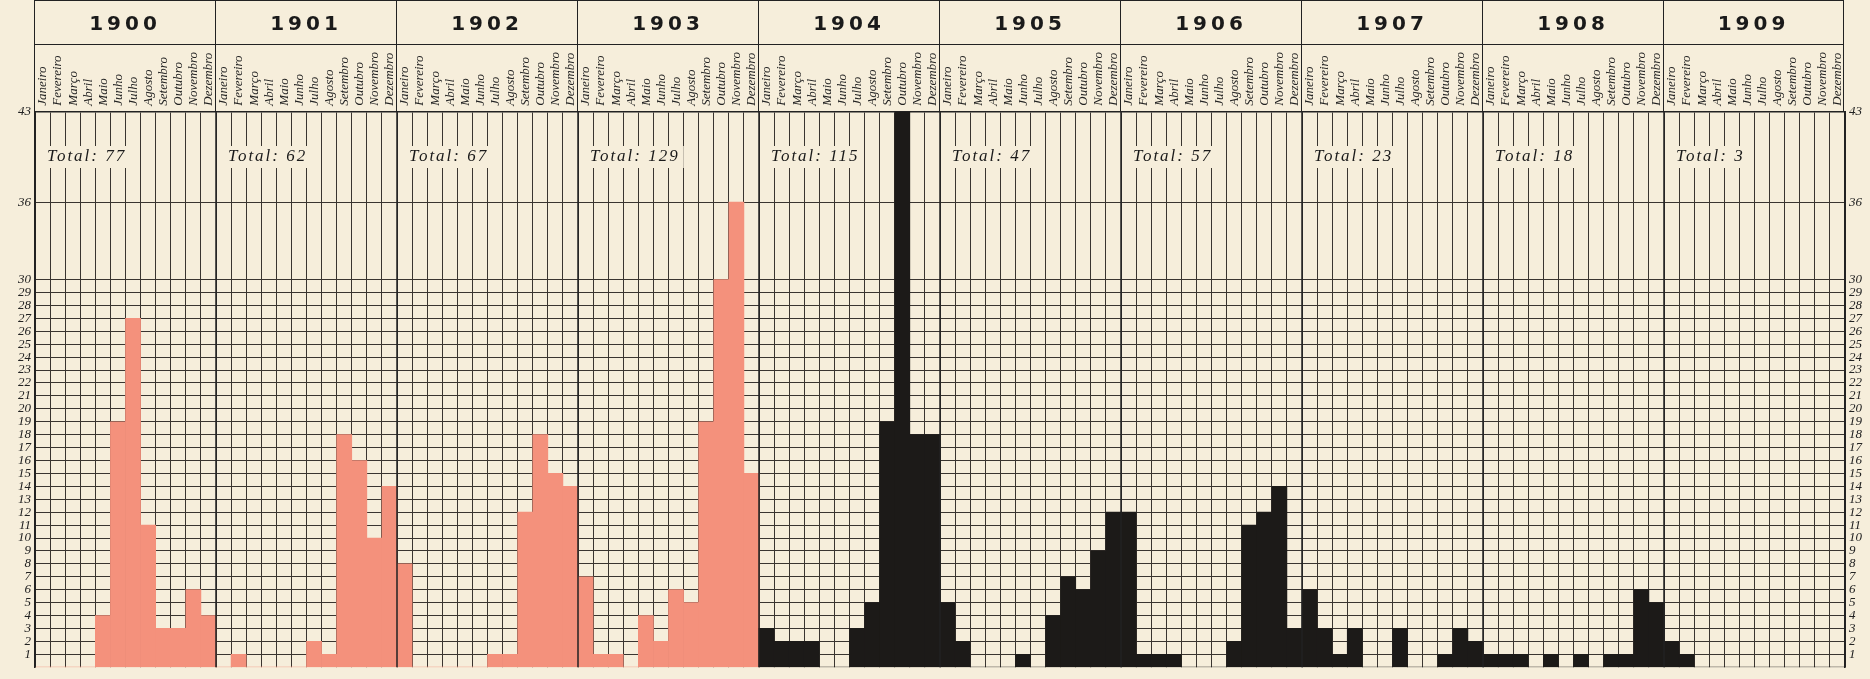 The image size is (1870, 679). What do you see at coordinates (1852, 563) in the screenshot?
I see `y2-tick-label: 8` at bounding box center [1852, 563].